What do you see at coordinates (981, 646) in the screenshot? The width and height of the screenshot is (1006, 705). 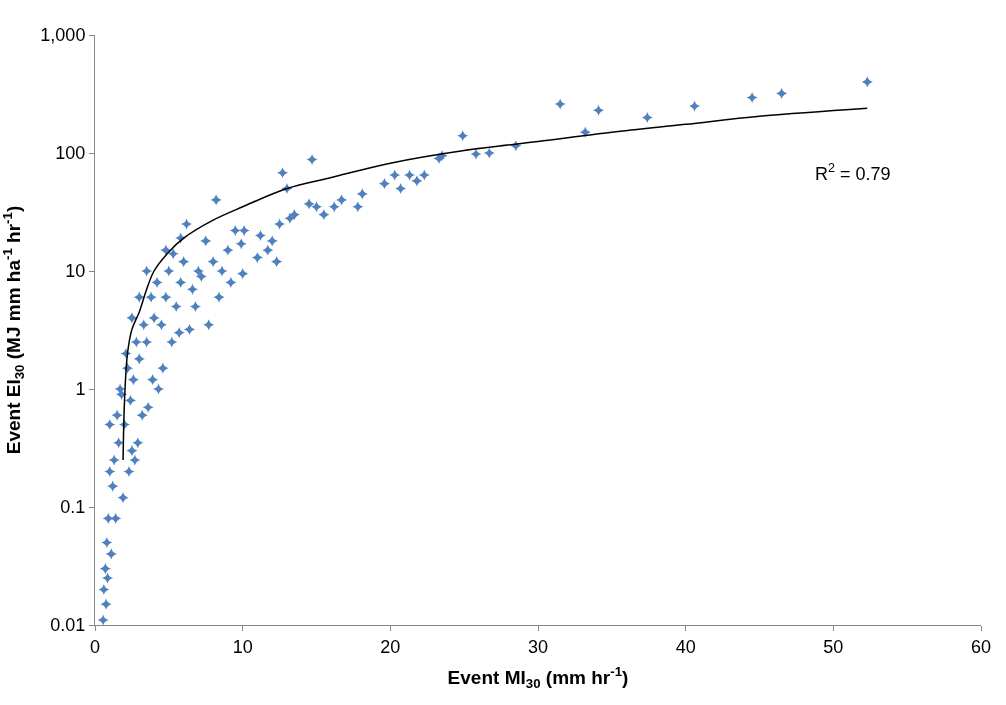 I see `x-tick-label: 60` at bounding box center [981, 646].